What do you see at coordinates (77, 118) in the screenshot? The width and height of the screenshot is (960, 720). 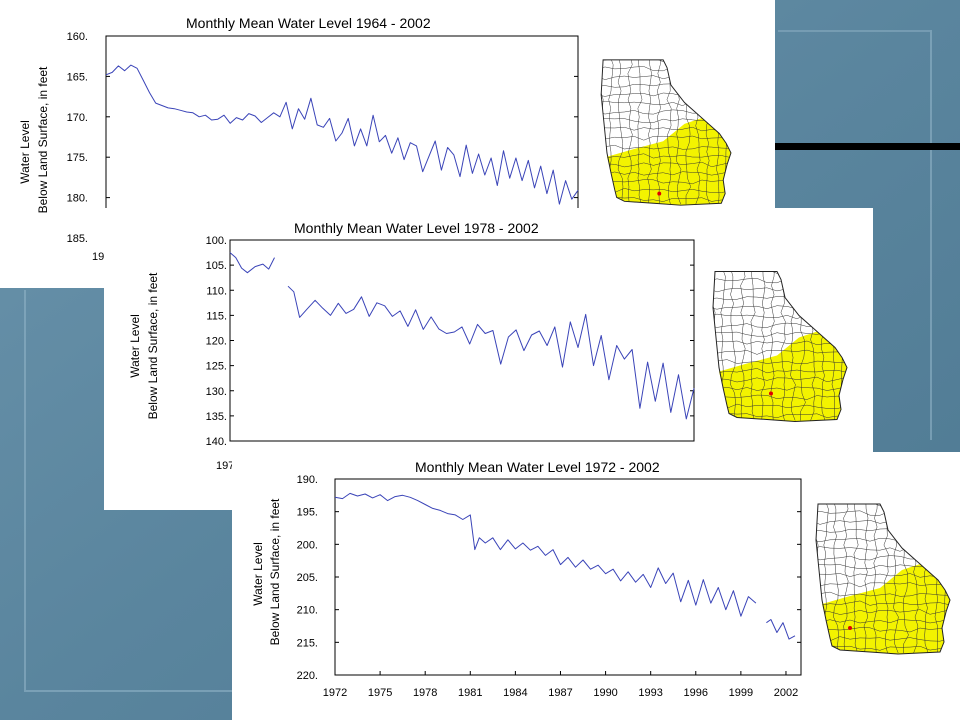 I see `y-tick-label: 170.` at bounding box center [77, 118].